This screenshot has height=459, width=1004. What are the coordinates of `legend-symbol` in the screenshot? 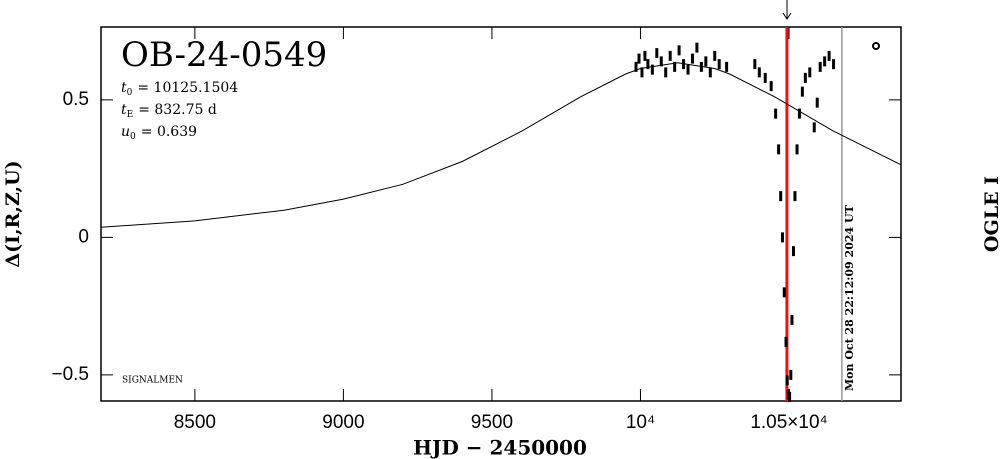 It's located at (876, 46).